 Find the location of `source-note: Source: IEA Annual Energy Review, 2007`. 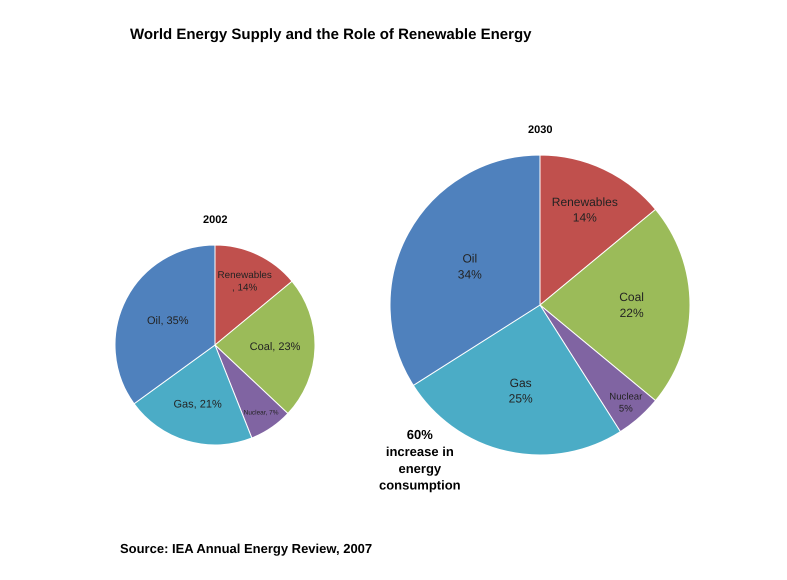

source-note: Source: IEA Annual Energy Review, 2007 is located at coordinates (246, 548).